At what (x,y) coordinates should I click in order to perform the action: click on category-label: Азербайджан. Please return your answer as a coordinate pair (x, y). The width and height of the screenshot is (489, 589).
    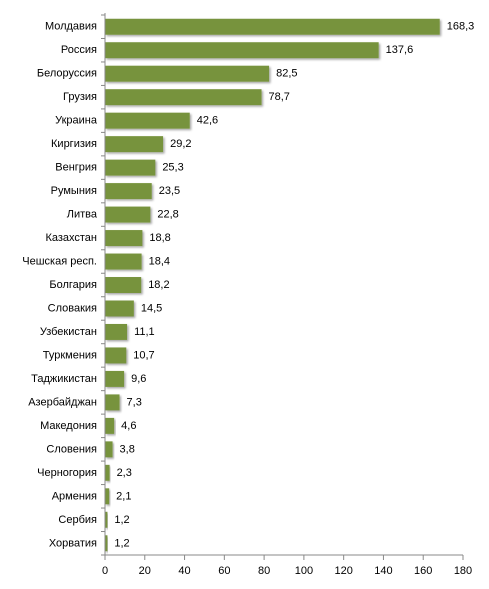
    Looking at the image, I should click on (62, 402).